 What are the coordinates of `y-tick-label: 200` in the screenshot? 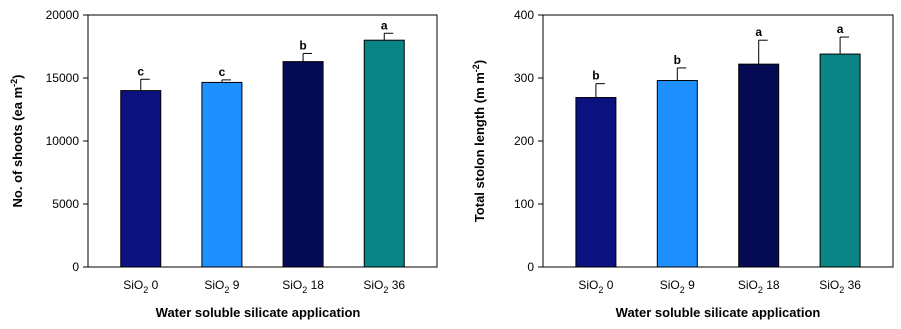 It's located at (524, 141).